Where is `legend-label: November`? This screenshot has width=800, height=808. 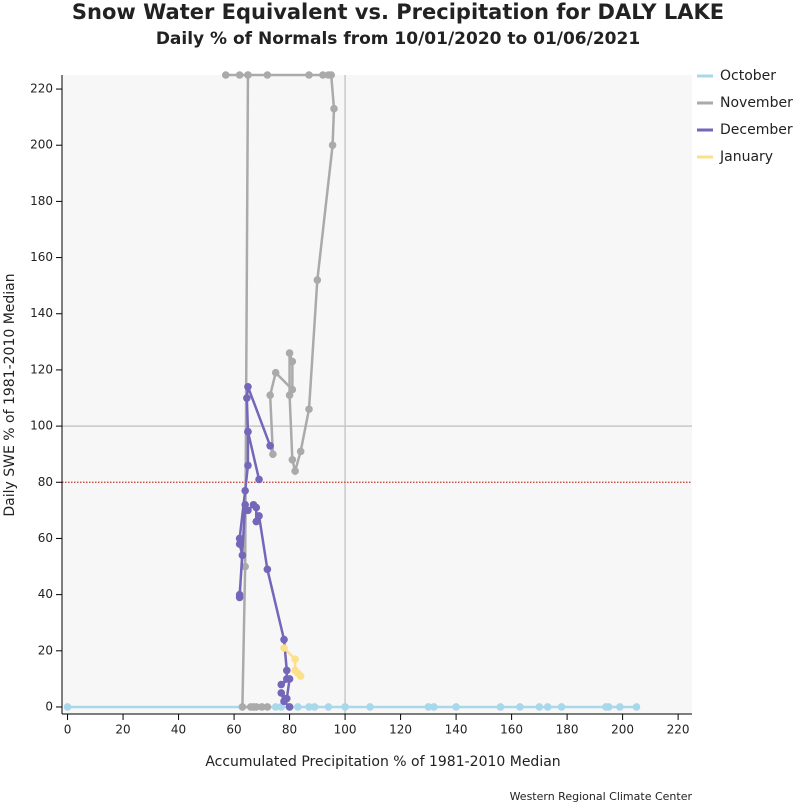
legend-label: November is located at coordinates (756, 103).